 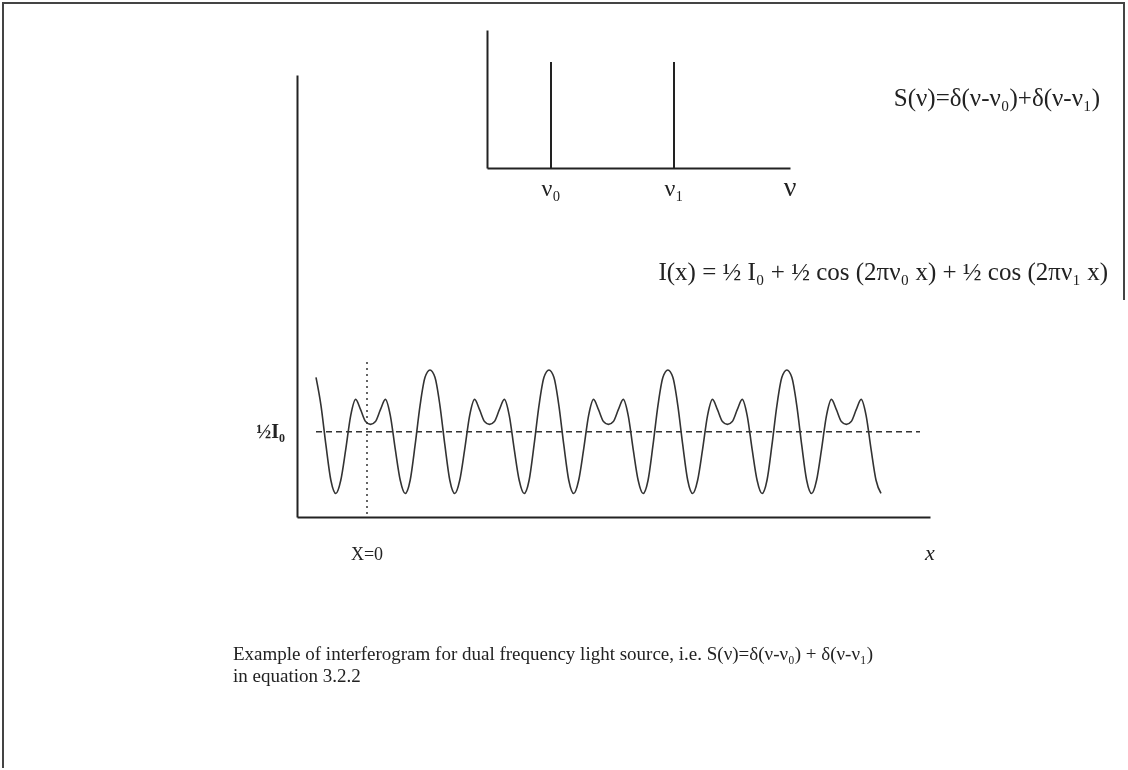 What do you see at coordinates (930, 552) in the screenshot?
I see `x-axis-title: x` at bounding box center [930, 552].